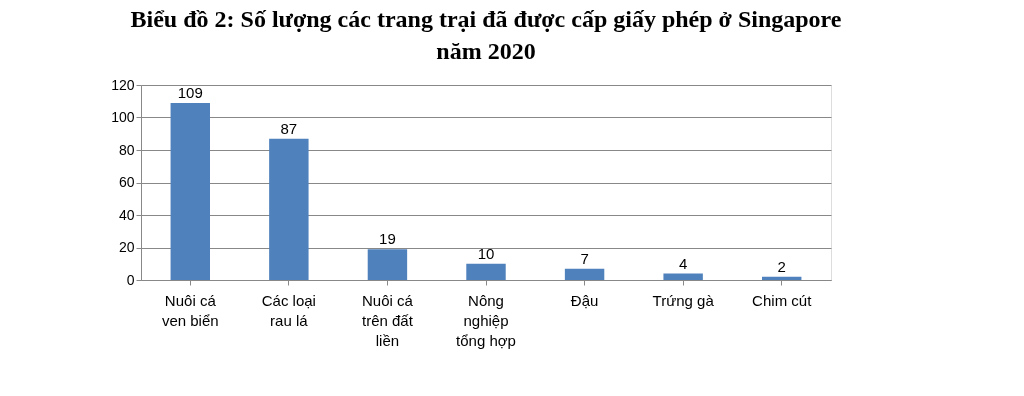 This screenshot has width=1024, height=396. Describe the element at coordinates (486, 253) in the screenshot. I see `data-label: 10` at that location.